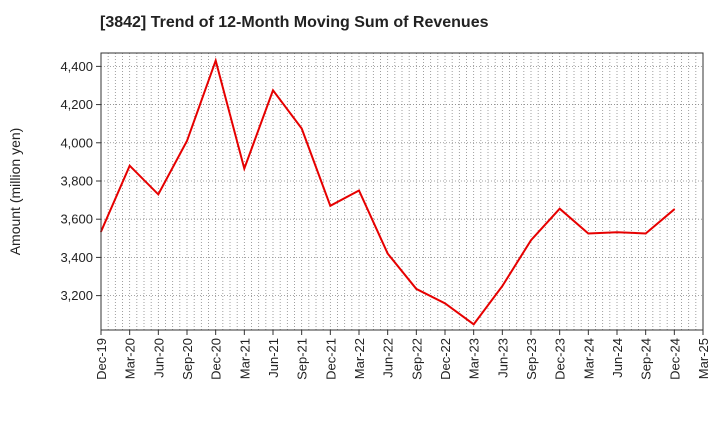 This screenshot has height=440, width=720. I want to click on x-tick-label: Mar-21, so click(244, 358).